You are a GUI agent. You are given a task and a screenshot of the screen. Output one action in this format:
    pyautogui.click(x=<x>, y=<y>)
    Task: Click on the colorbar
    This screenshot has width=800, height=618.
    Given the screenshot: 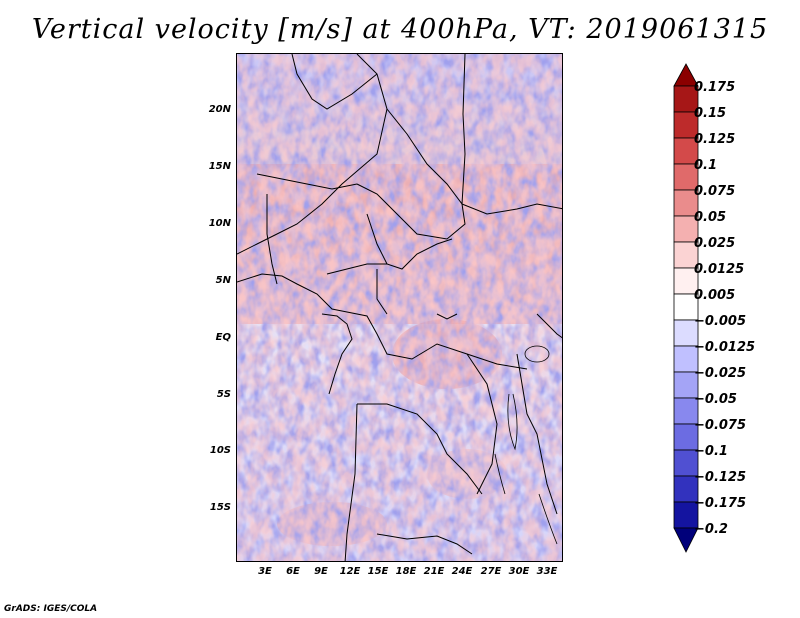 What is the action you would take?
    pyautogui.click(x=686, y=308)
    